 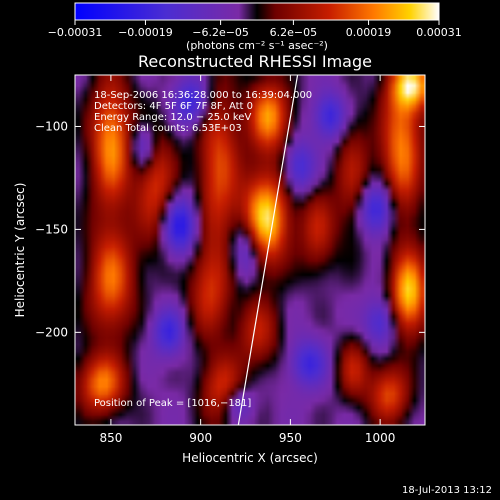 What do you see at coordinates (203, 95) in the screenshot?
I see `annotation-time-range: 18-Sep-2006 16:36:28.000 to 16:39:04.000` at bounding box center [203, 95].